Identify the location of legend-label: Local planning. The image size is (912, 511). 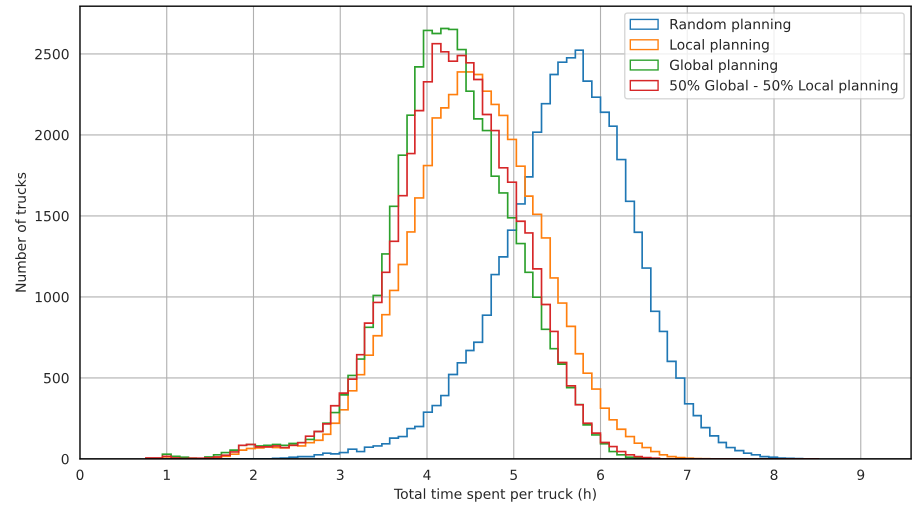
(719, 45).